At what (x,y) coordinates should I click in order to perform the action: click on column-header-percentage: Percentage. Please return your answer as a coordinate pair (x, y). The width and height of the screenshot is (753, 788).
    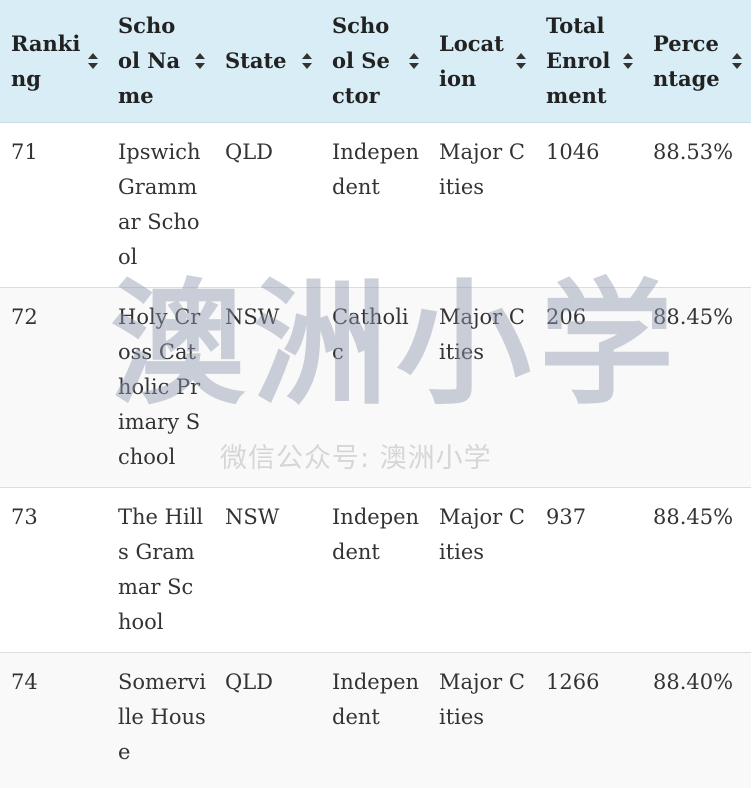
    Looking at the image, I should click on (696, 61).